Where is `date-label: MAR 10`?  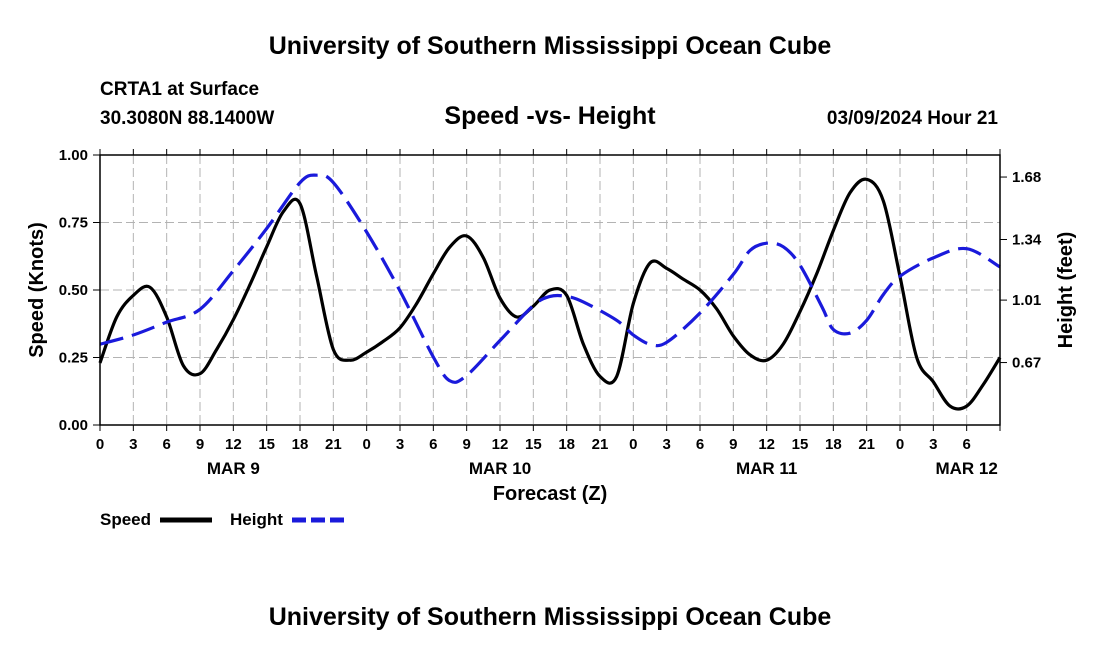
date-label: MAR 10 is located at coordinates (500, 468).